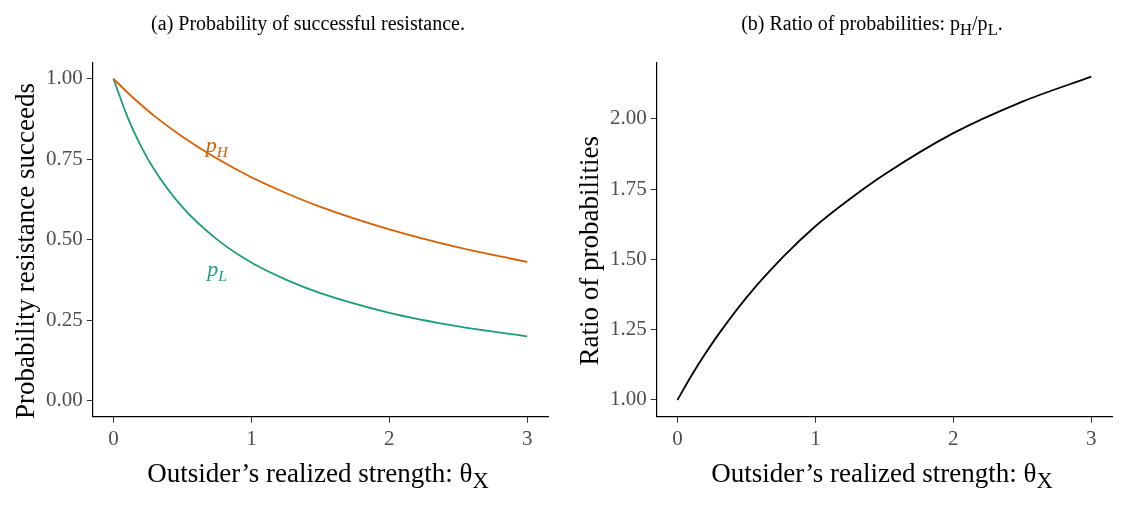  I want to click on y-tick-label: 1.75, so click(628, 187).